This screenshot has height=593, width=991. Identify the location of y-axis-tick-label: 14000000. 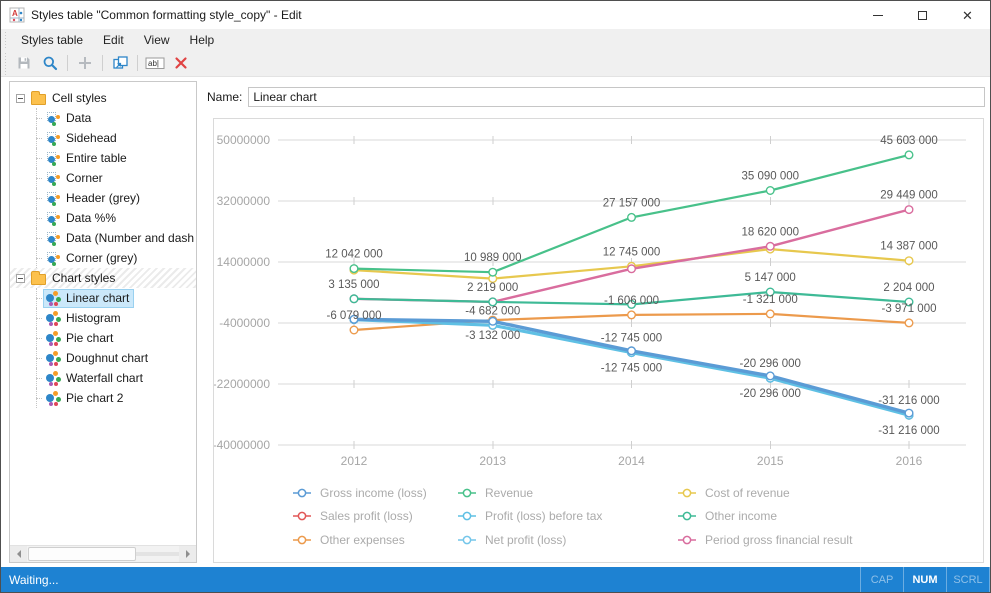
(244, 262).